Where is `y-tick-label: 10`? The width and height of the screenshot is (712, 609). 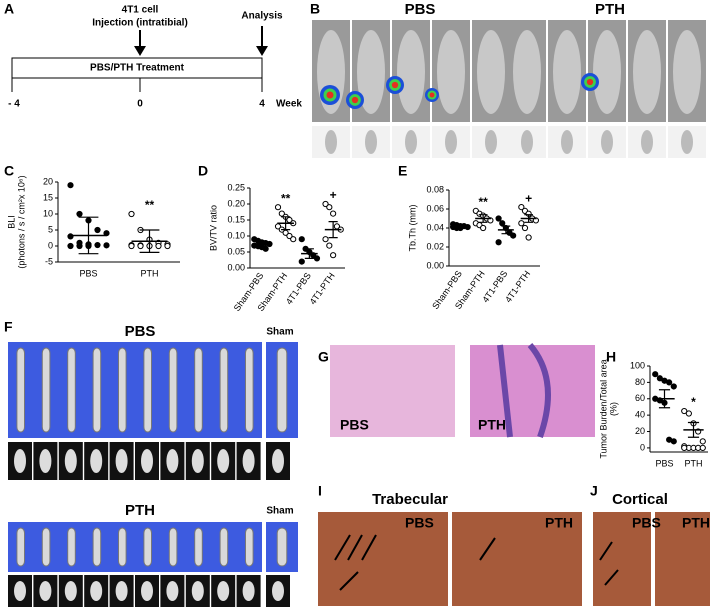
y-tick-label: 10 is located at coordinates (48, 213).